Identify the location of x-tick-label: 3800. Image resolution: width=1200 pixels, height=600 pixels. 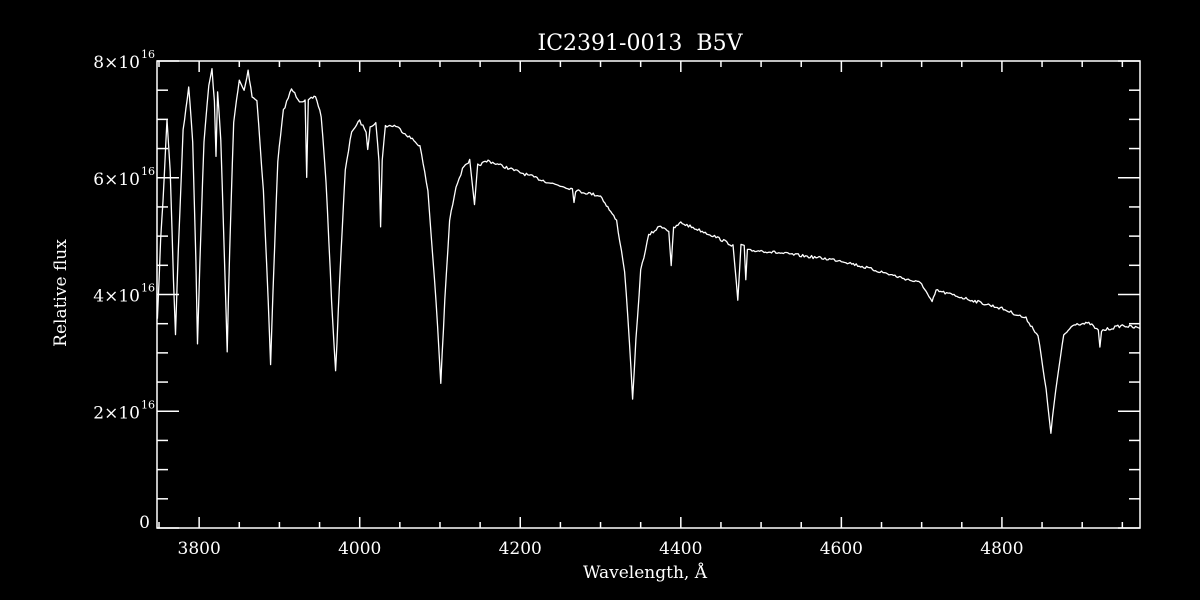
(199, 549).